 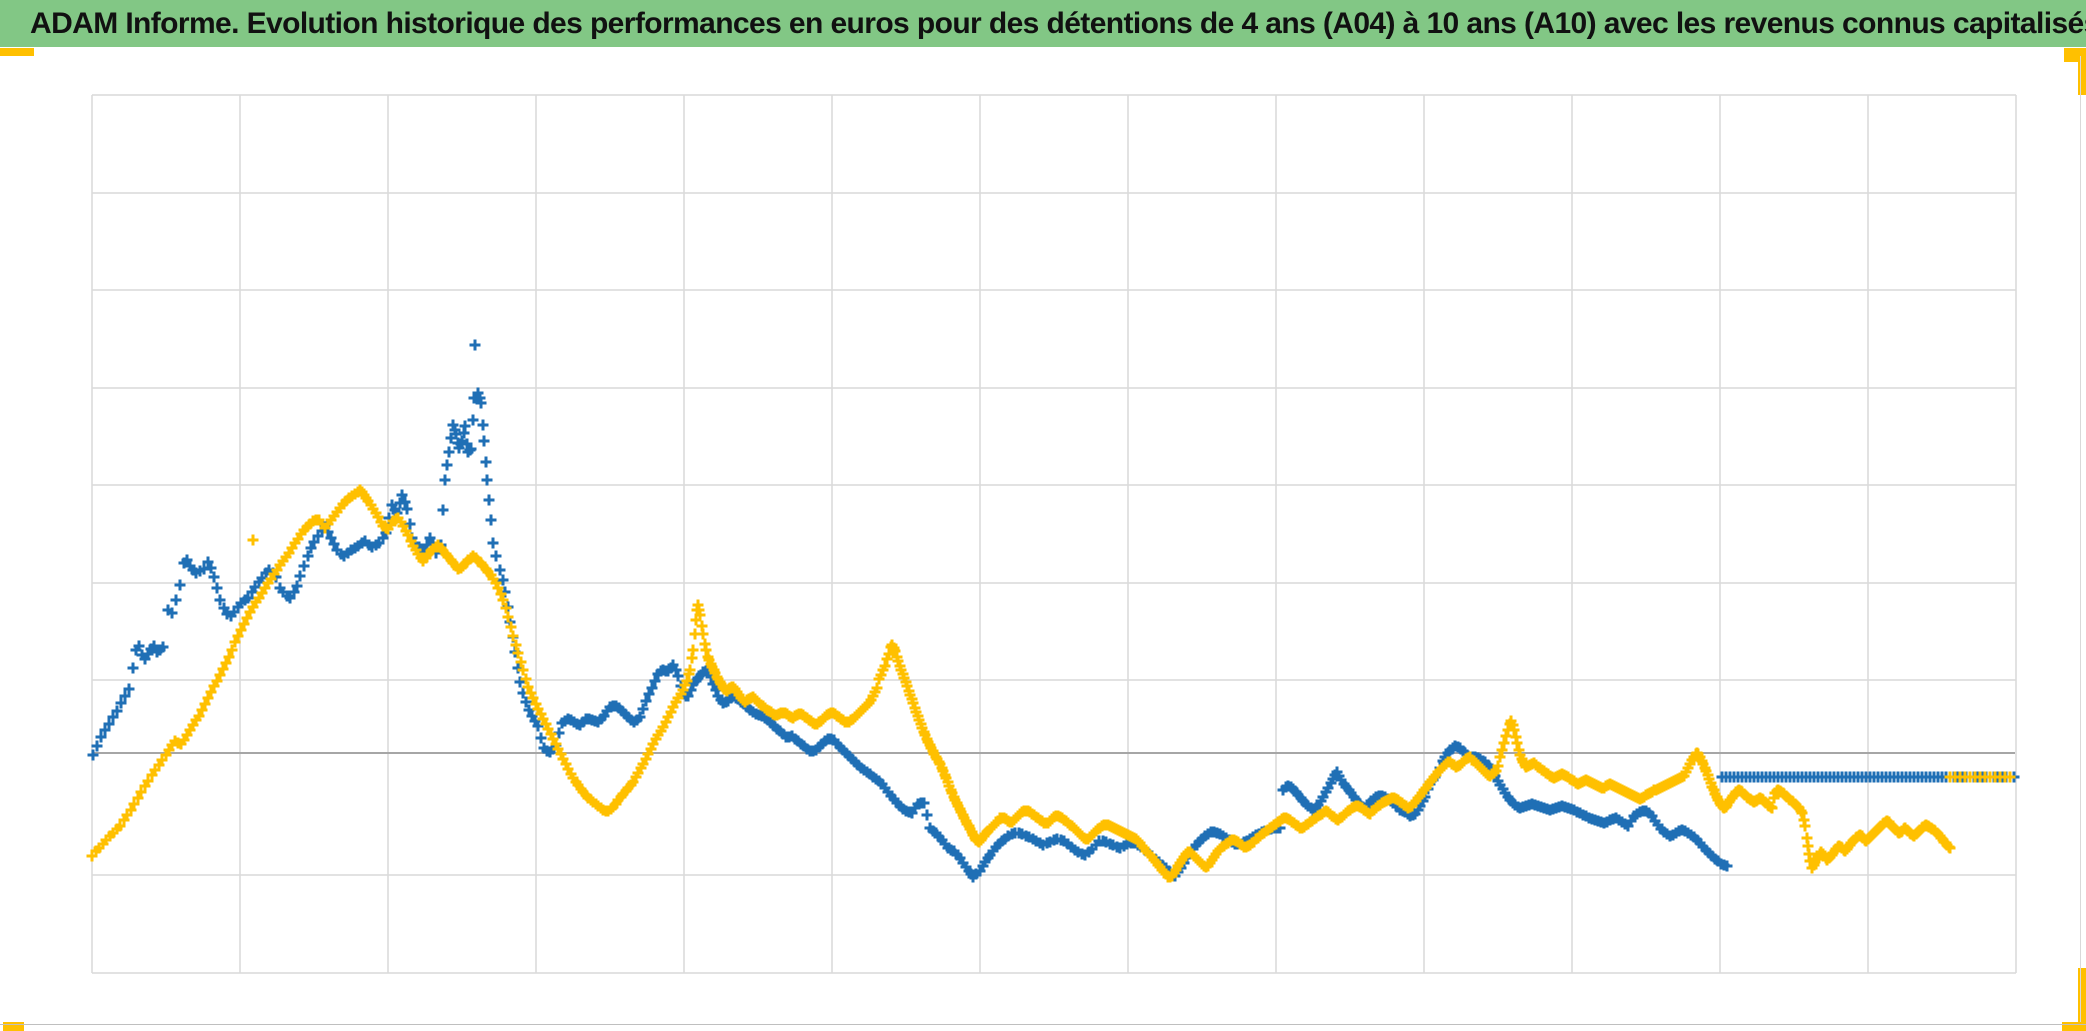 What do you see at coordinates (2082, 999) in the screenshot?
I see `accent-bottom-right-v` at bounding box center [2082, 999].